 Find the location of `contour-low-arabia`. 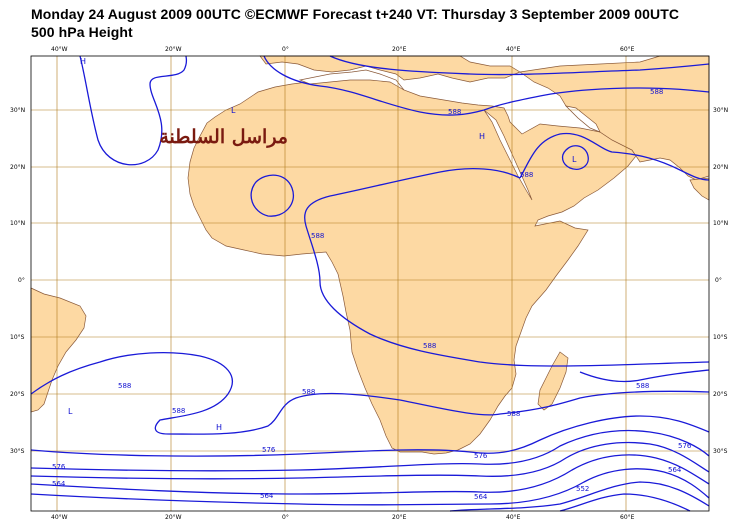

contour-low-arabia is located at coordinates (575, 157).